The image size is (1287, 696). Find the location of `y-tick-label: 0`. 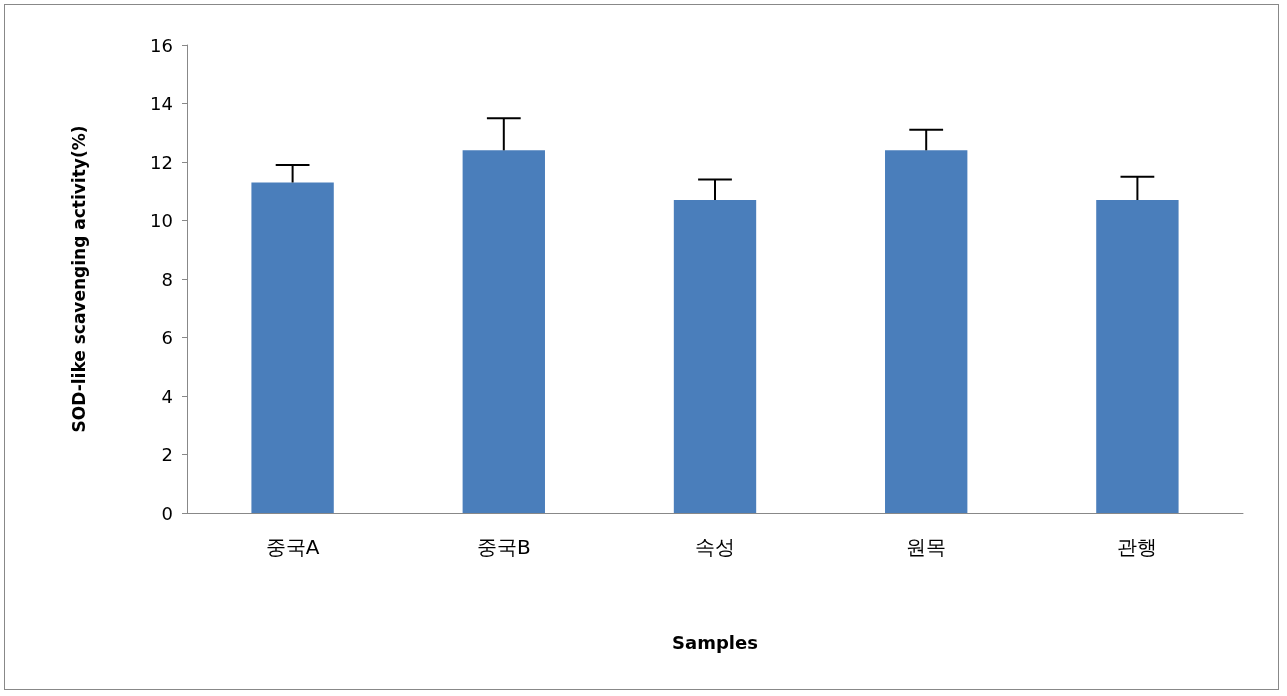

y-tick-label: 0 is located at coordinates (167, 513).